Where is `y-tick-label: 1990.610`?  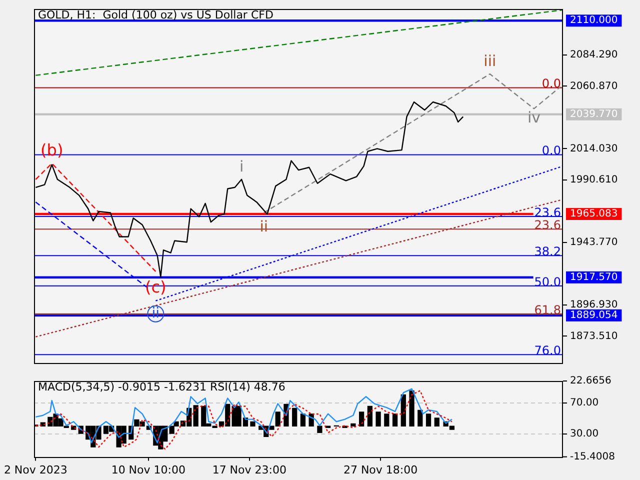
y-tick-label: 1990.610 is located at coordinates (594, 180).